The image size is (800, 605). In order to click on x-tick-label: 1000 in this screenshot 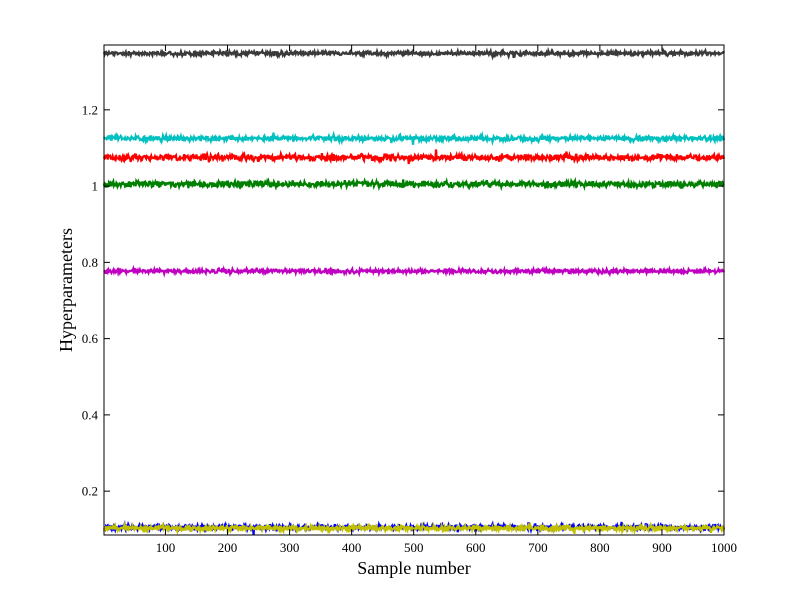, I will do `click(724, 547)`.